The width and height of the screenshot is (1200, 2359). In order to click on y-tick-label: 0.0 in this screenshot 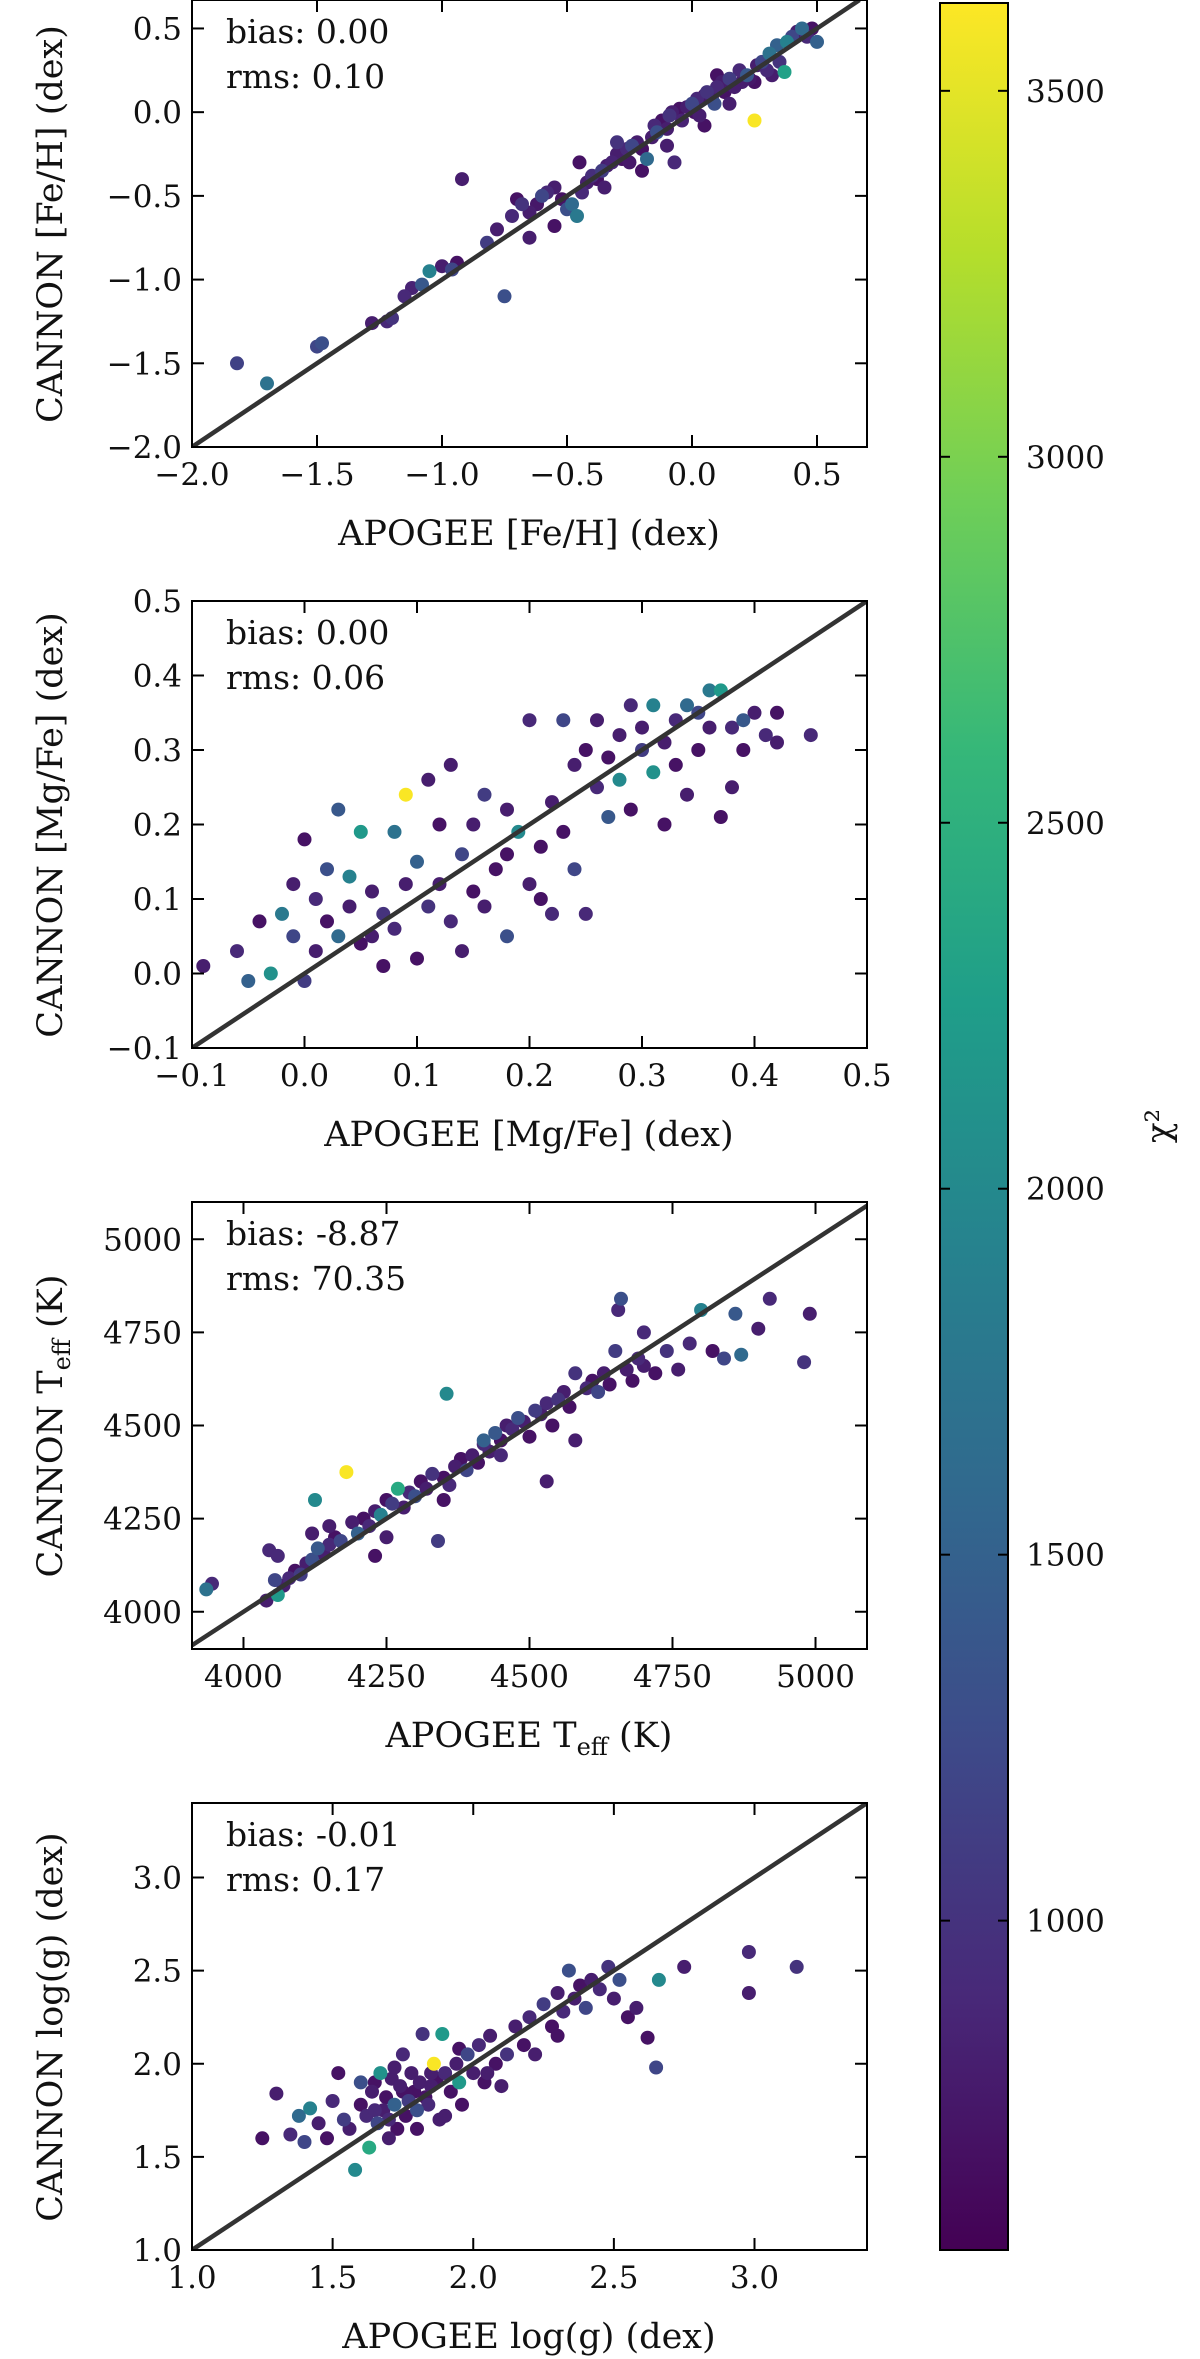, I will do `click(157, 113)`.